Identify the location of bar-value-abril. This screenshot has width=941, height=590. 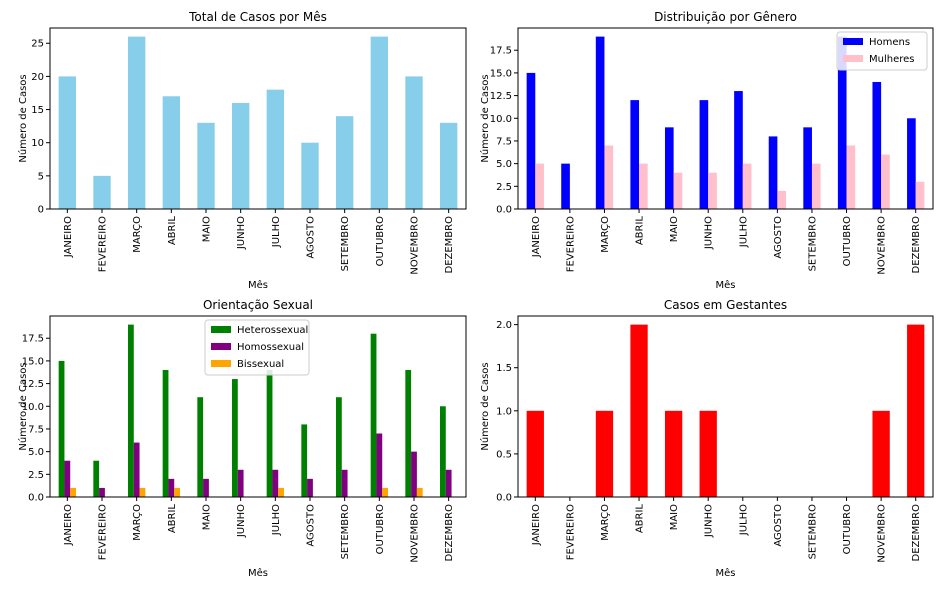
(171, 152).